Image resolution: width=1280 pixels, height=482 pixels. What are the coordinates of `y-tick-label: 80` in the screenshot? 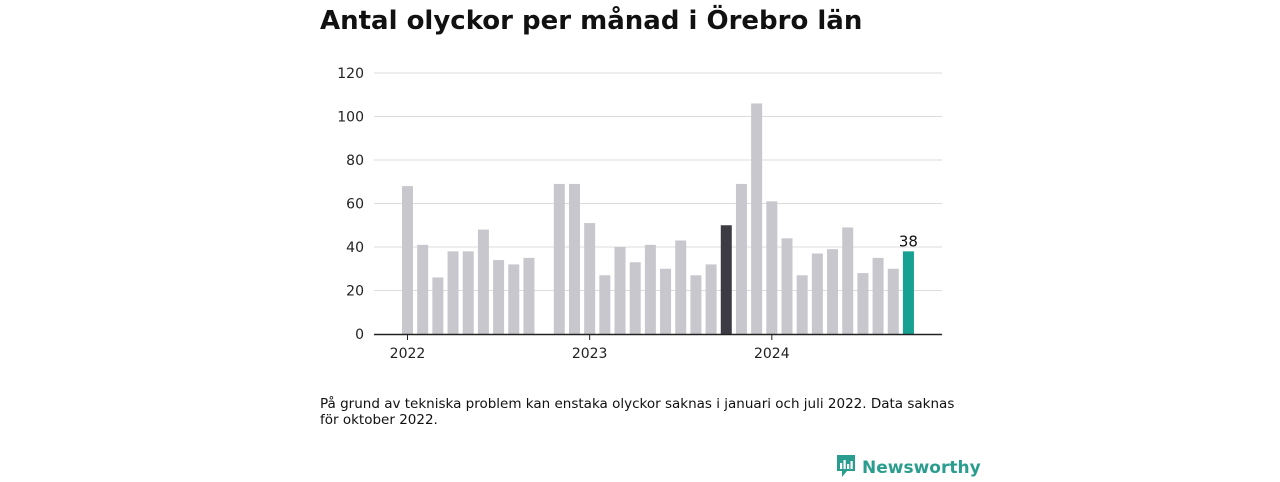 It's located at (355, 161).